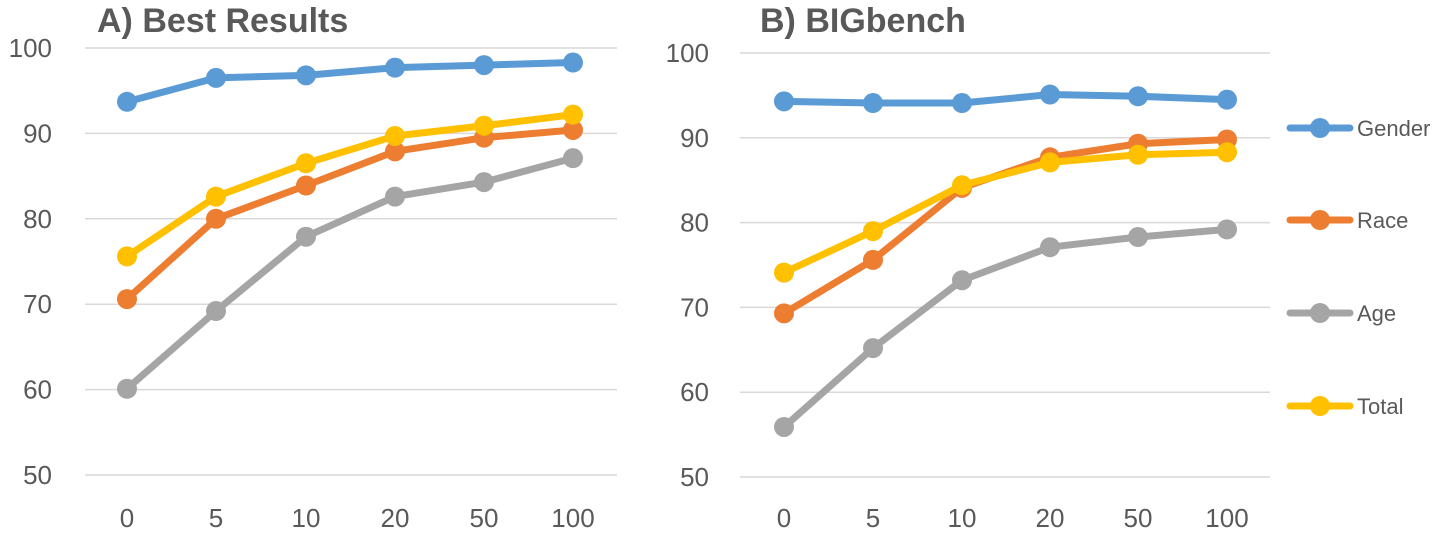 The image size is (1441, 537). I want to click on legend-label: Age, so click(1376, 313).